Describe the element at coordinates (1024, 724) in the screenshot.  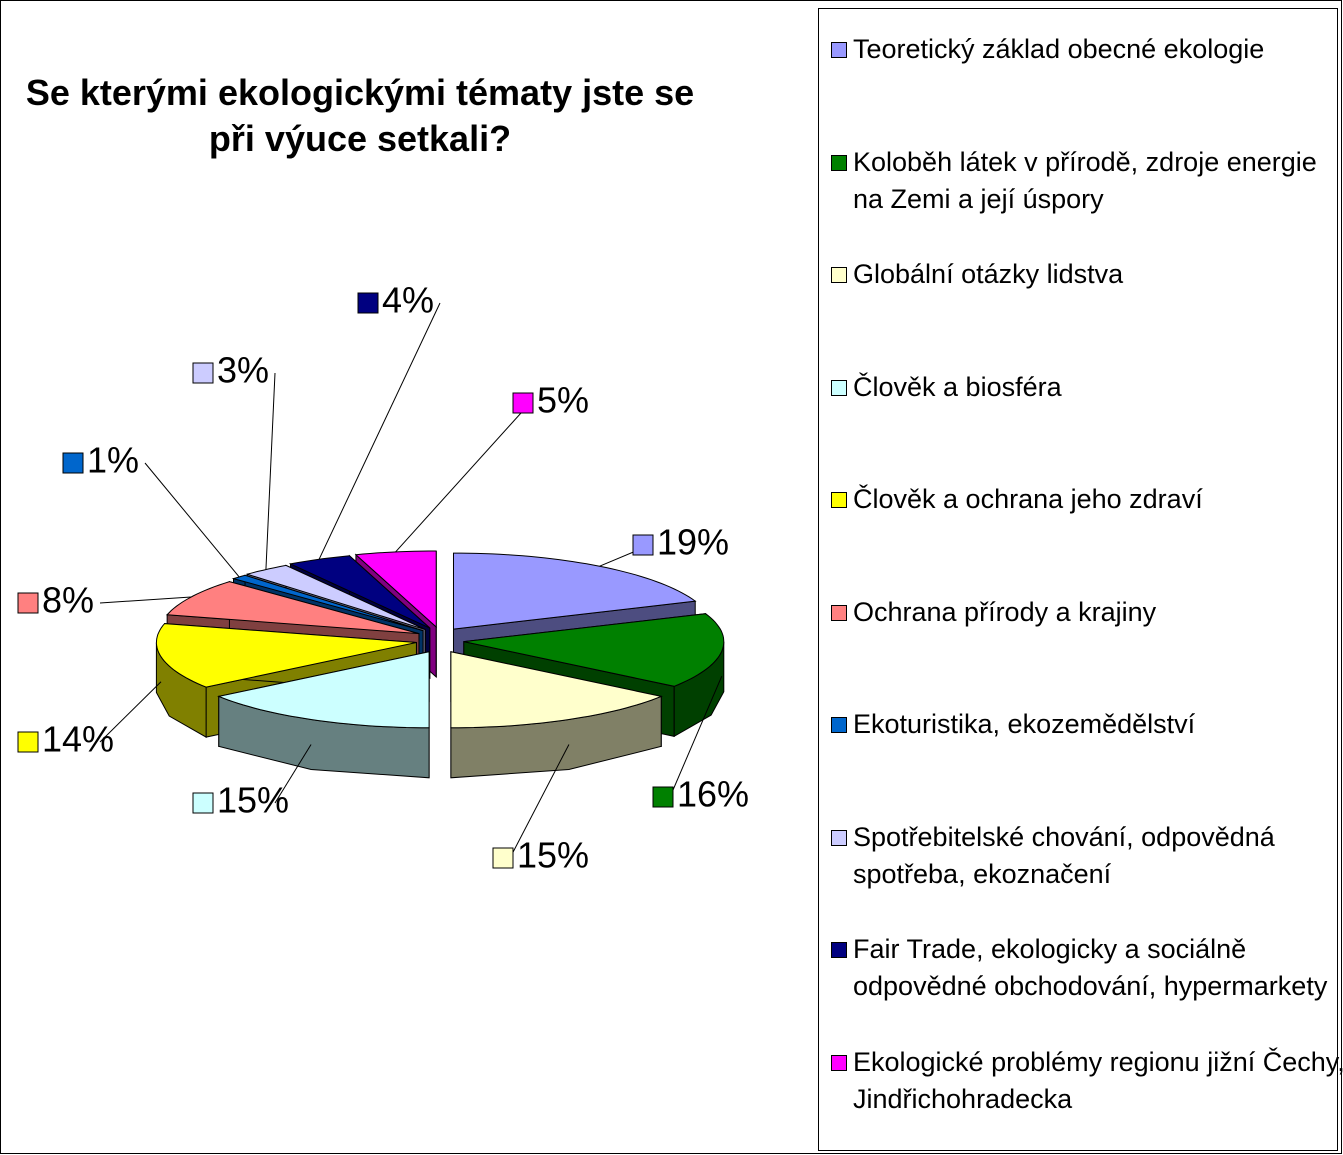
I see `legend-label: Ekoturistika, ekozemědělství` at that location.